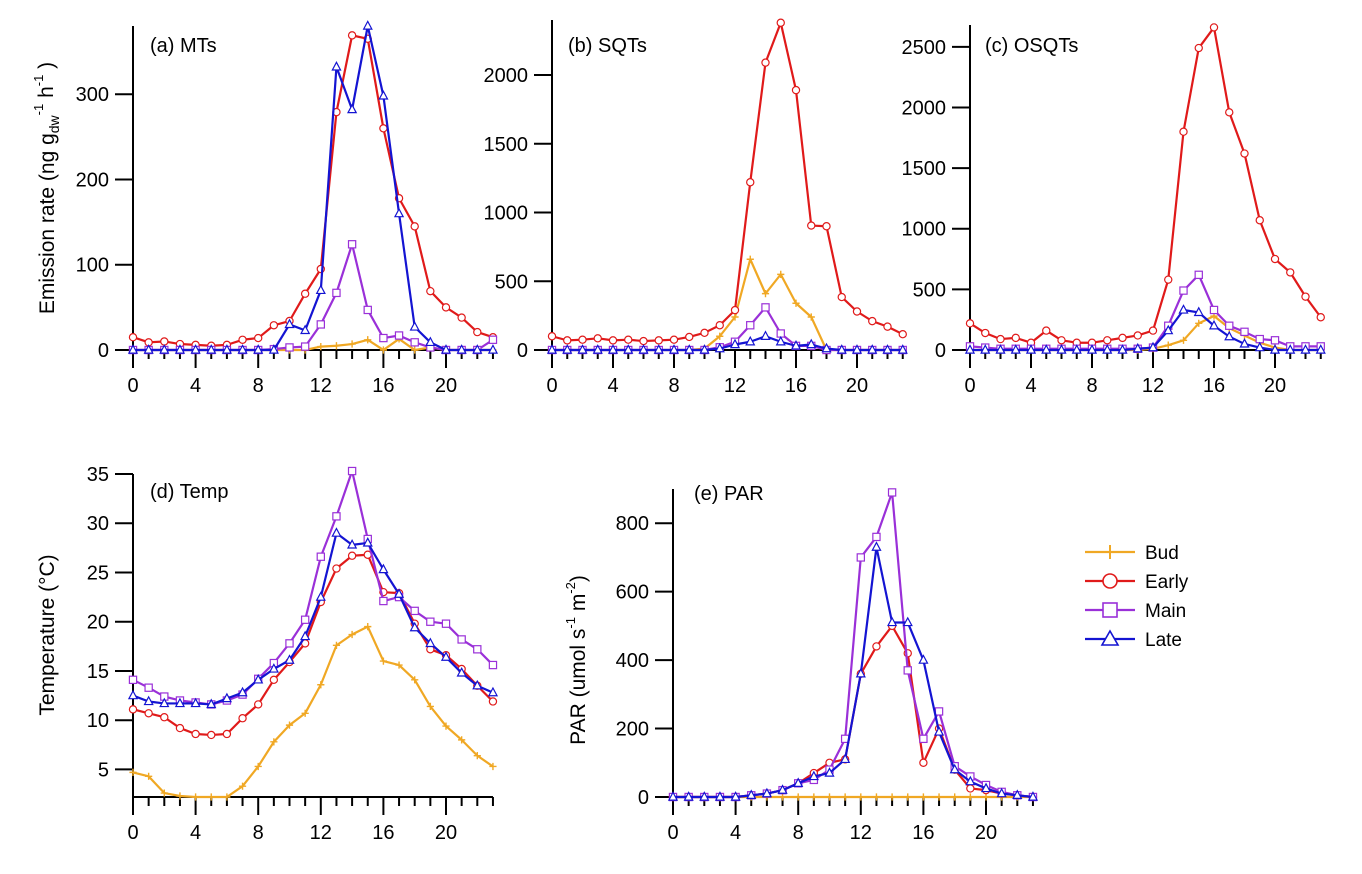 This screenshot has height=874, width=1362. What do you see at coordinates (47, 223) in the screenshot?
I see `y-axis-title-text: Emission rate (ng g` at bounding box center [47, 223].